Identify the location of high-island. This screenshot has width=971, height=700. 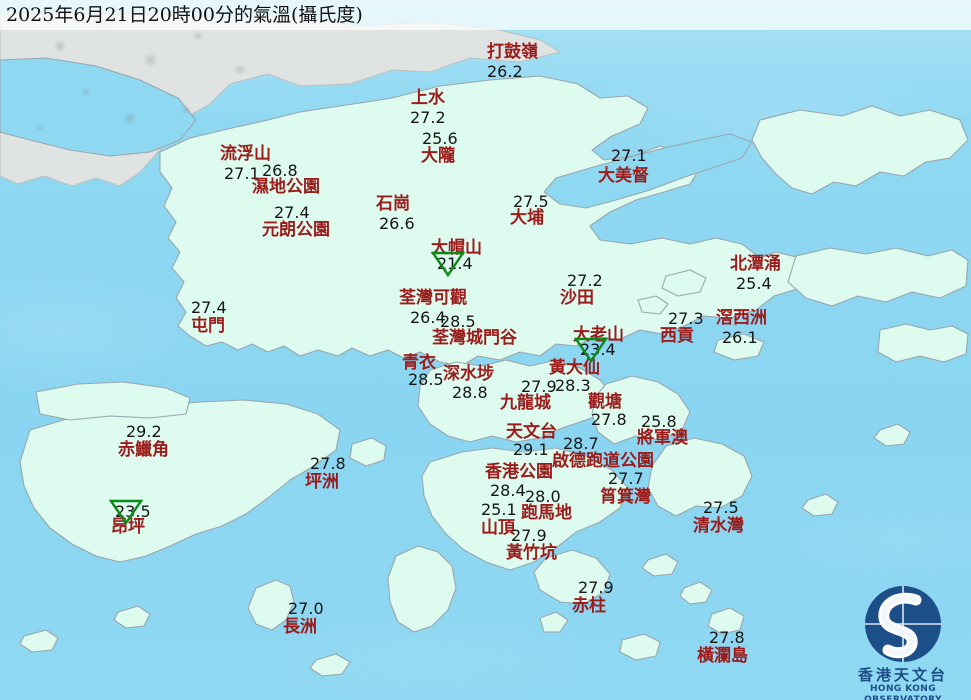
(878, 277).